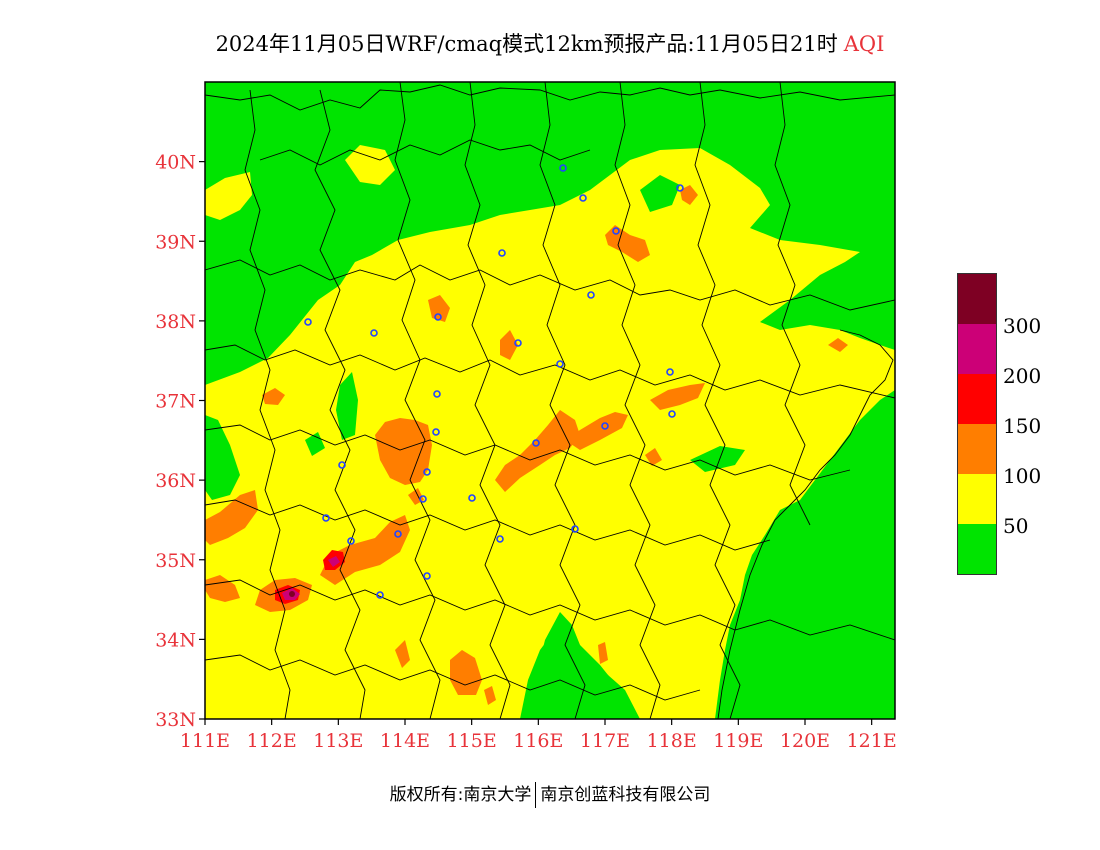  Describe the element at coordinates (977, 299) in the screenshot. I see `legend-swatch-300plus` at that location.